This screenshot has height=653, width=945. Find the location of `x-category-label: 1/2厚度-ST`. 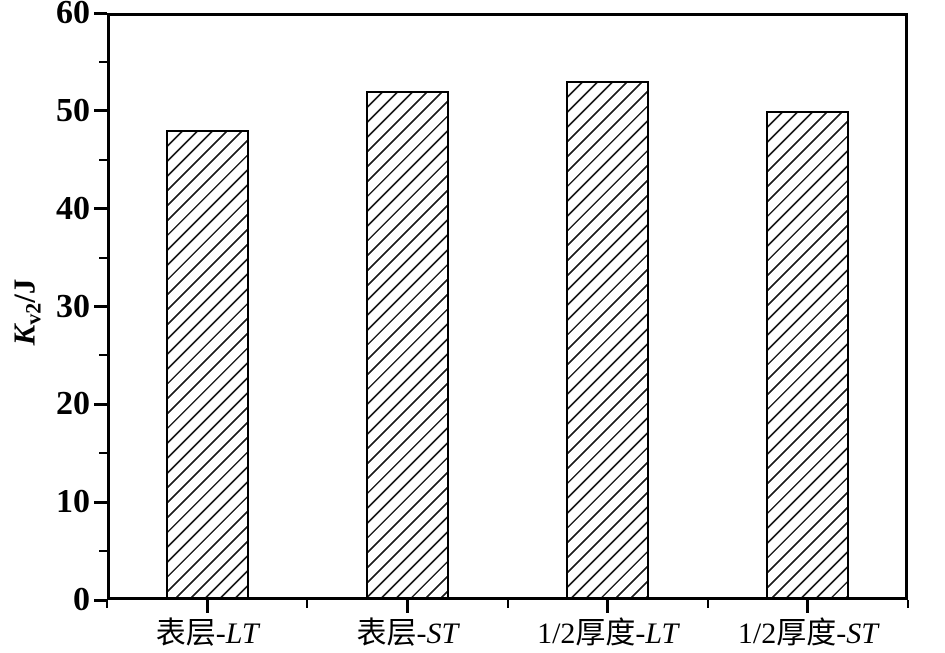

x-category-label: 1/2厚度-ST is located at coordinates (808, 634).